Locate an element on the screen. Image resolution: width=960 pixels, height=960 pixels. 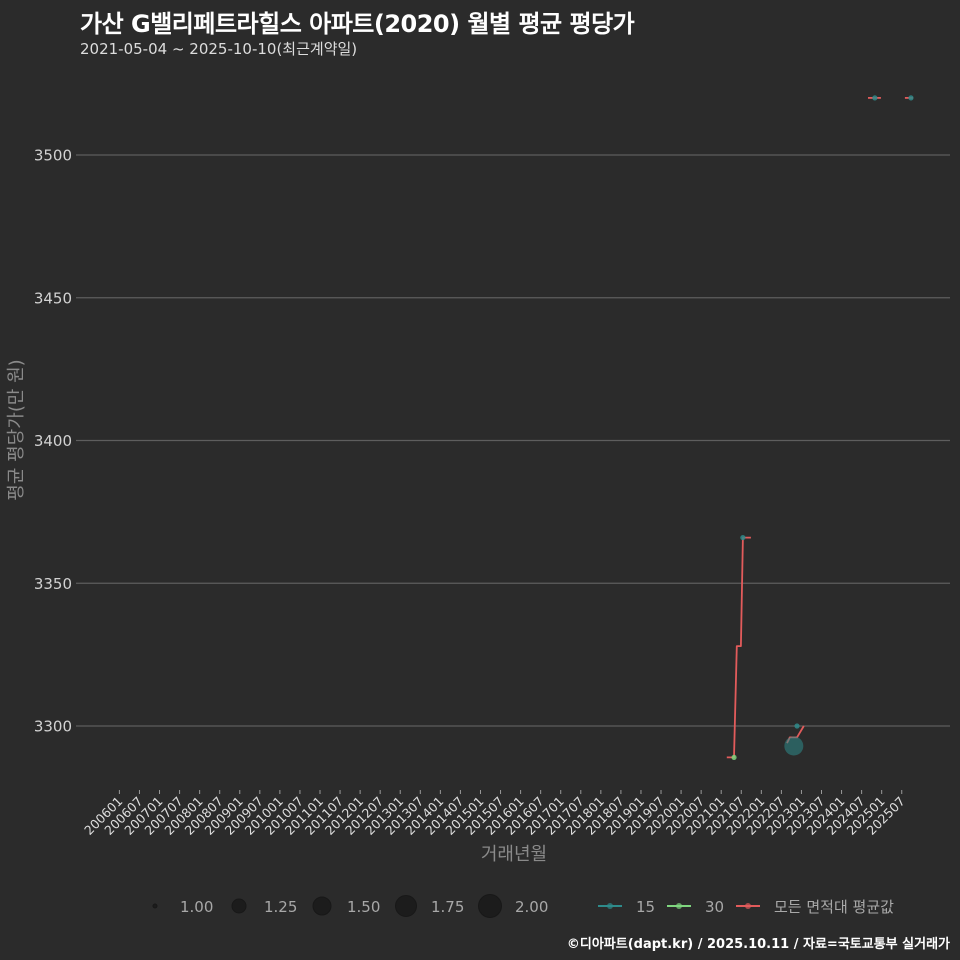
y-tick-label: 3450 is located at coordinates (53, 298).